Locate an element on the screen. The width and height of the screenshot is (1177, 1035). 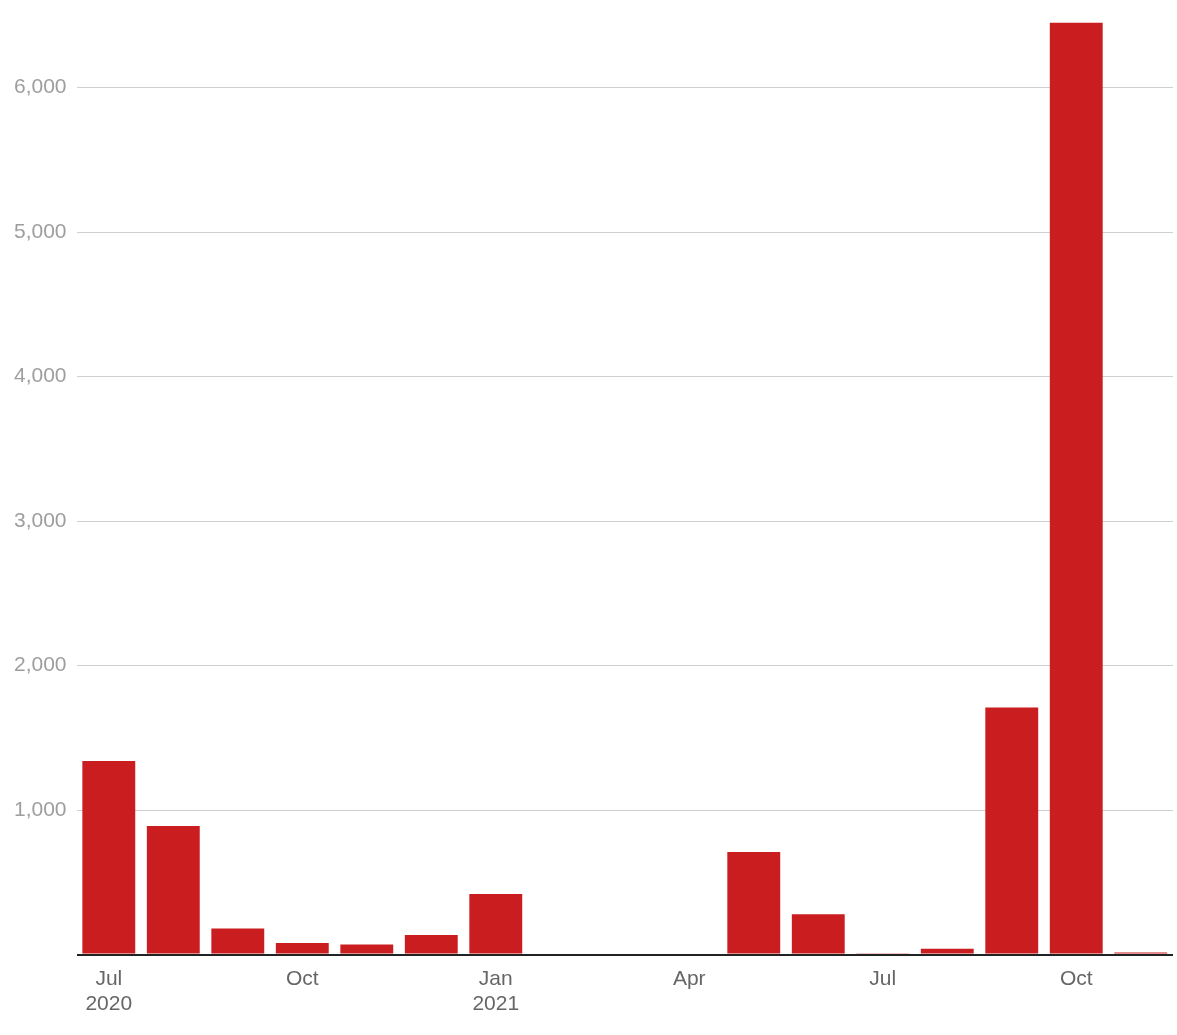
y-tick-label: 2,000 is located at coordinates (40, 664).